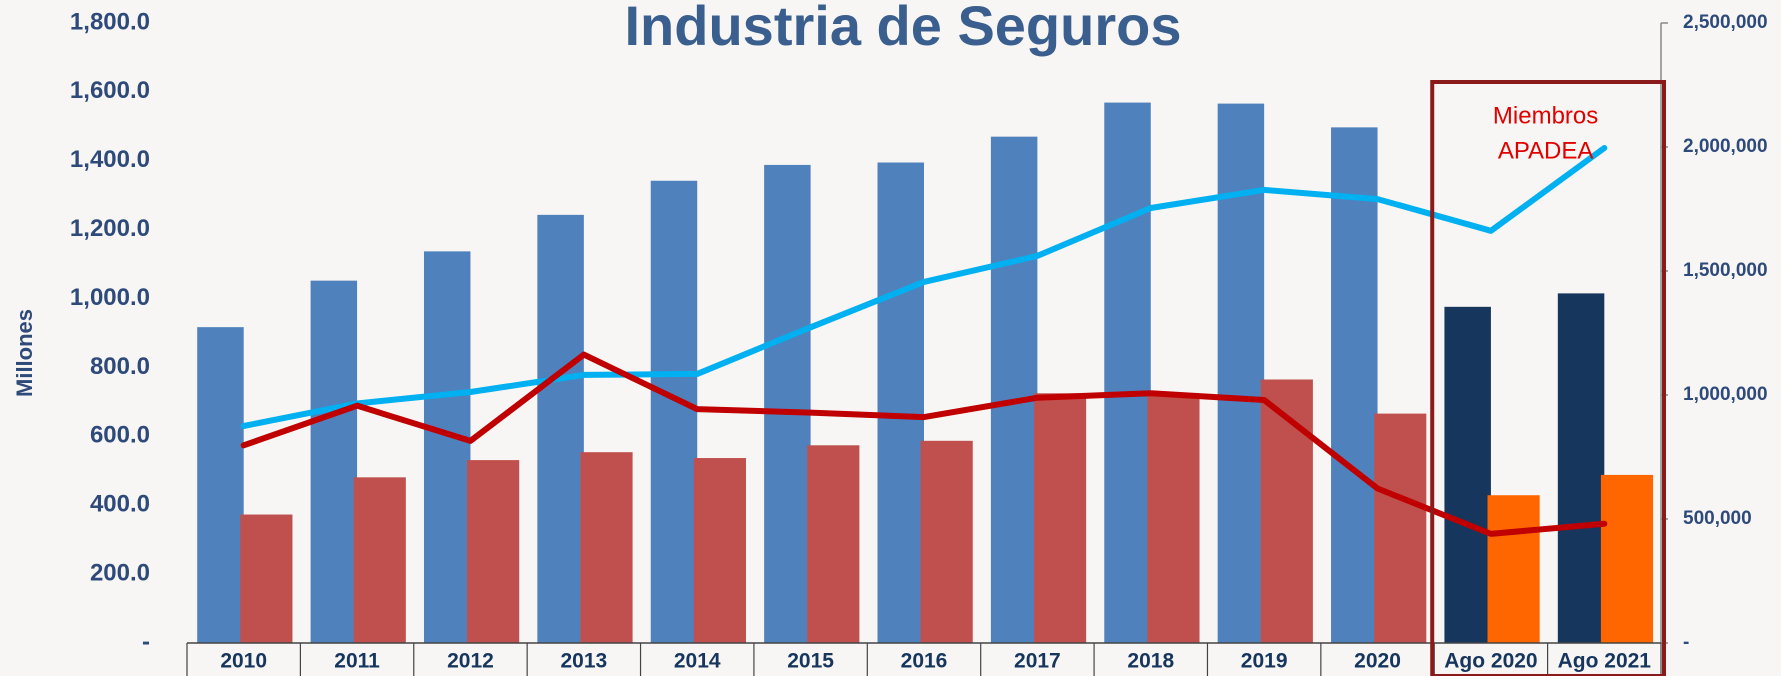 Image resolution: width=1781 pixels, height=676 pixels. What do you see at coordinates (583, 661) in the screenshot?
I see `x-tick-label: 2013` at bounding box center [583, 661].